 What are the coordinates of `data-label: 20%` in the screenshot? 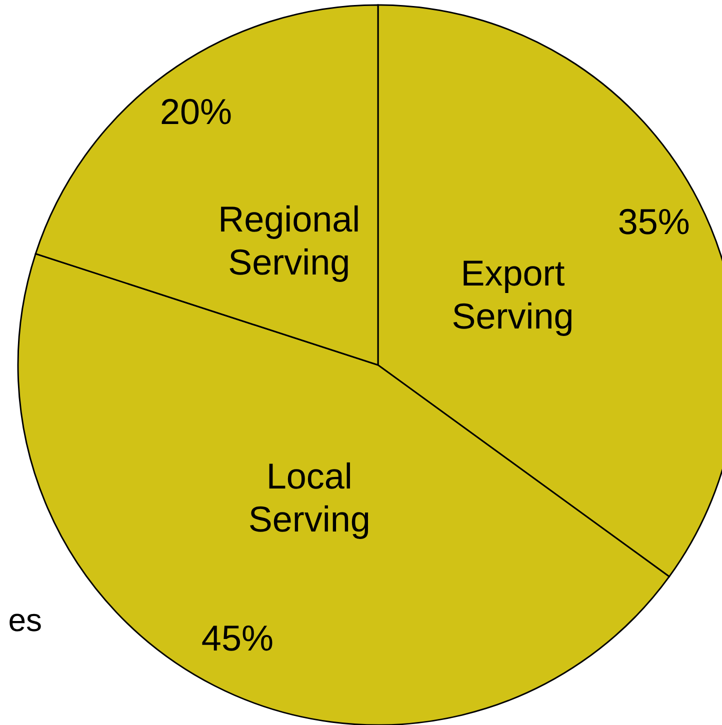 It's located at (196, 111).